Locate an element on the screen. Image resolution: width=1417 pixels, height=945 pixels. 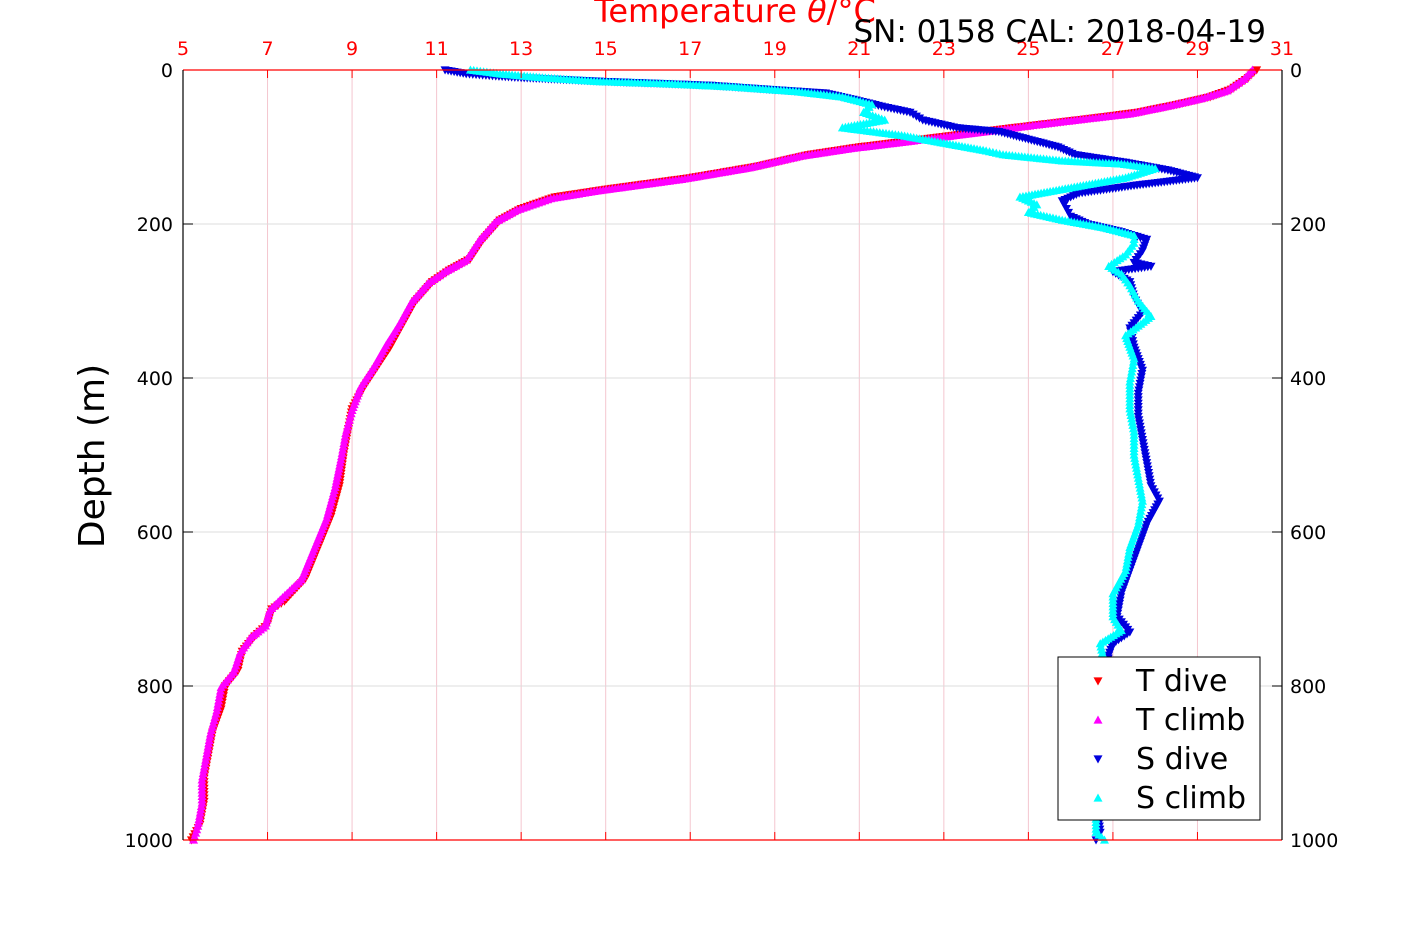
legend-label: T climb is located at coordinates (1190, 720).